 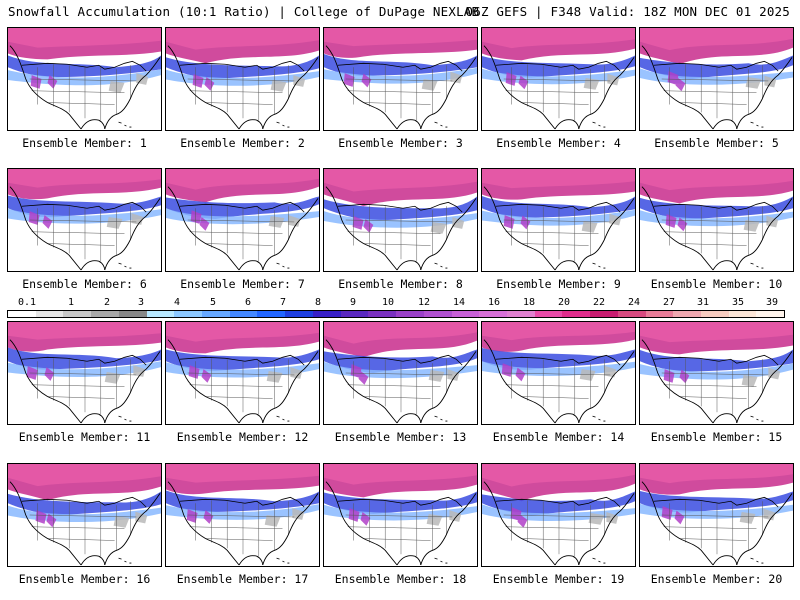 What do you see at coordinates (738, 302) in the screenshot?
I see `colorbar-label: 35` at bounding box center [738, 302].